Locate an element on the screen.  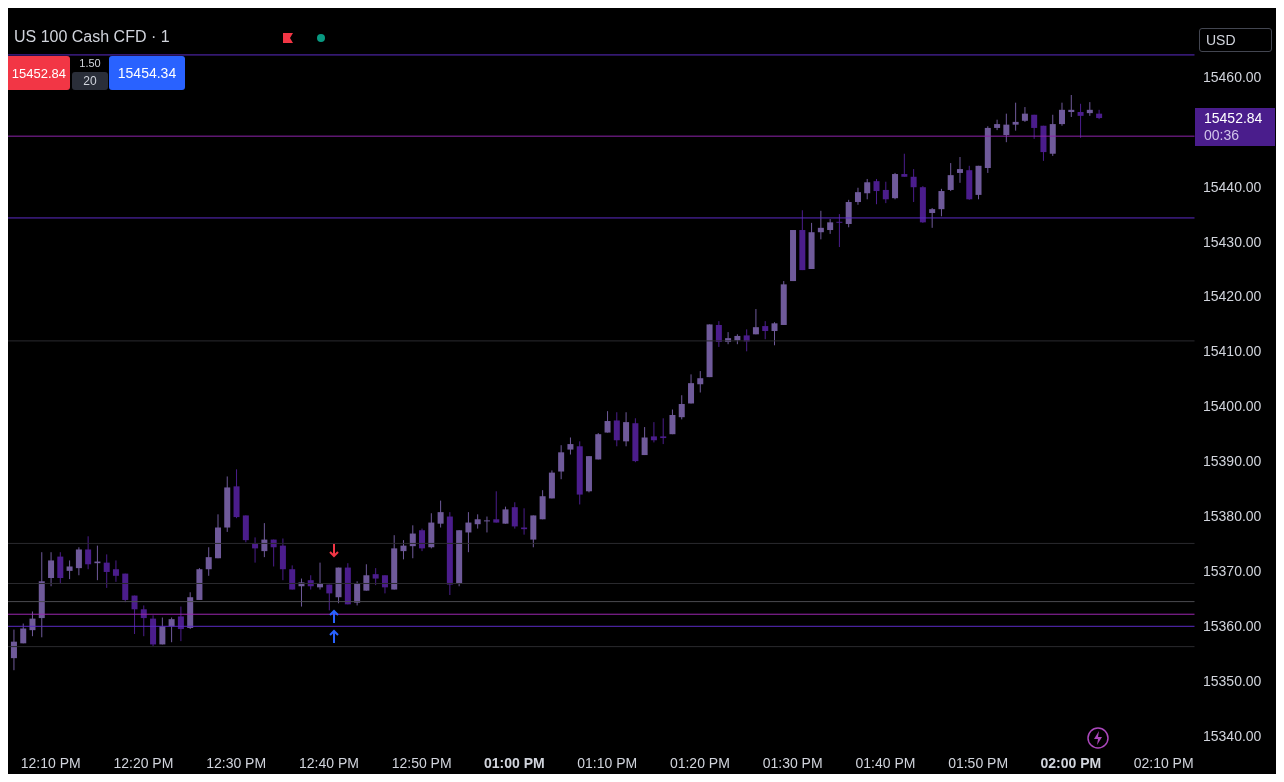
annotation: 15454.34 is located at coordinates (147, 73).